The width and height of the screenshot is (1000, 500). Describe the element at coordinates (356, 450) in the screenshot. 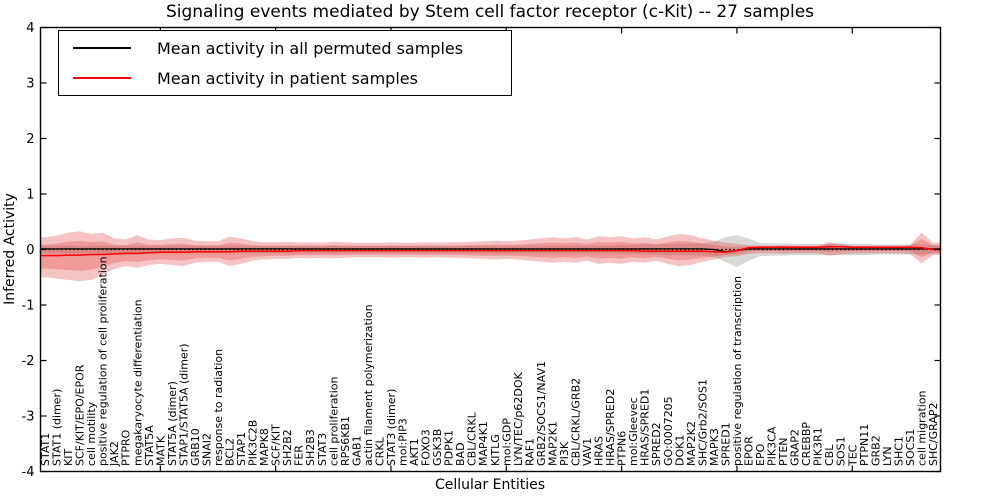

I see `entity-tick-label: GAB1` at that location.